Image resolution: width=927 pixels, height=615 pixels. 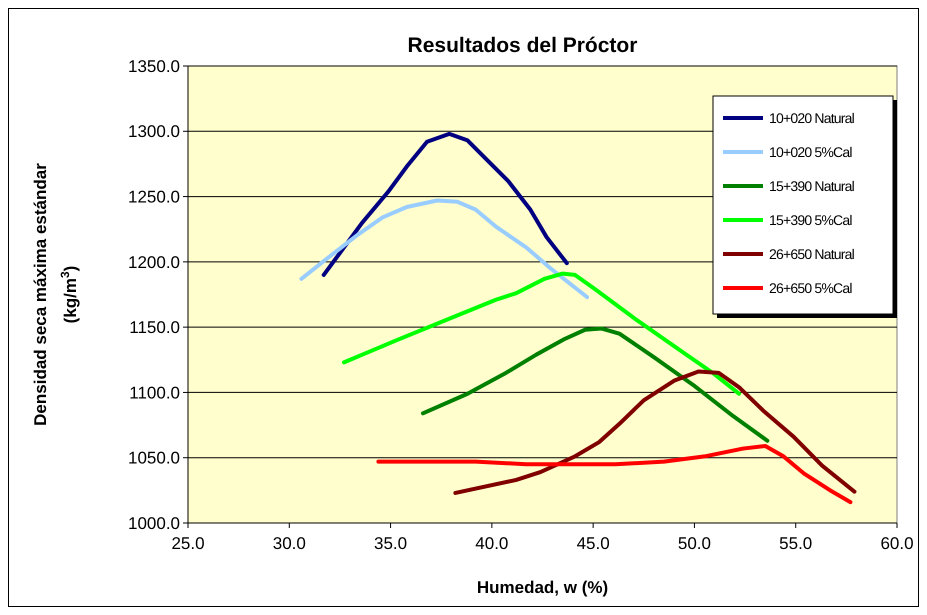 I want to click on x-tick-label: 25.0, so click(x=188, y=543).